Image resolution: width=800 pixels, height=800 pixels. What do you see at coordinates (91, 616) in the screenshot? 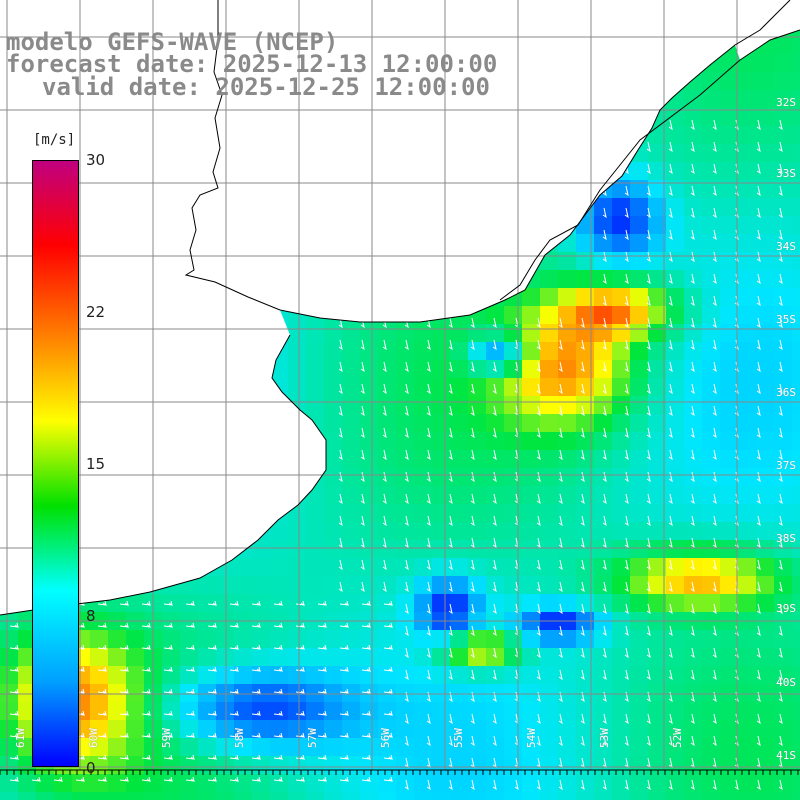
I see `colorbar-tick-8: 8` at bounding box center [91, 616].